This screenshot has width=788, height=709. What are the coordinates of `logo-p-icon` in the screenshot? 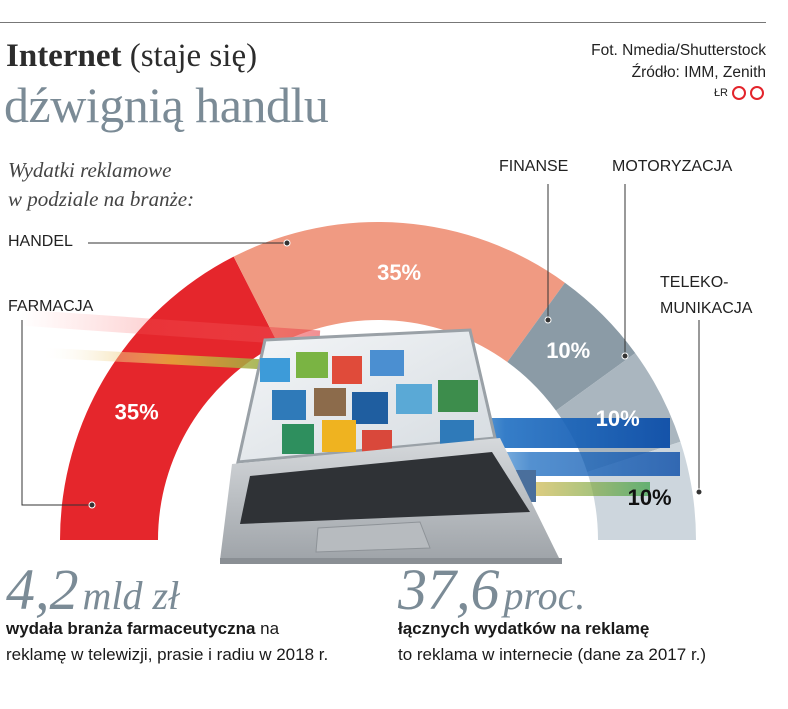 It's located at (757, 93).